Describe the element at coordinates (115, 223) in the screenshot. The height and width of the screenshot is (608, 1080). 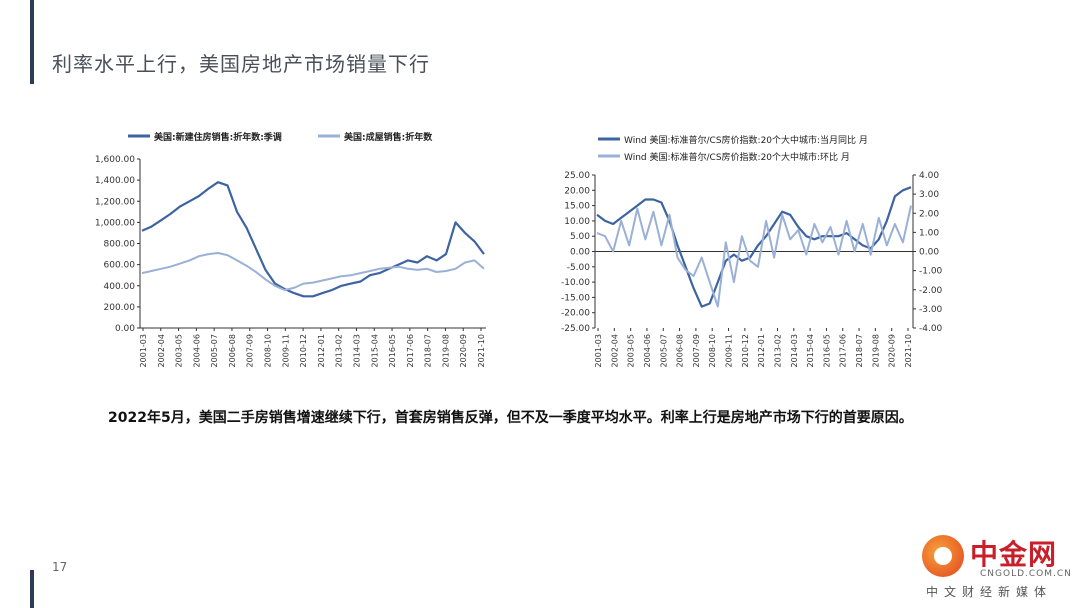
I see `y-tick-label: 1,000.00` at that location.